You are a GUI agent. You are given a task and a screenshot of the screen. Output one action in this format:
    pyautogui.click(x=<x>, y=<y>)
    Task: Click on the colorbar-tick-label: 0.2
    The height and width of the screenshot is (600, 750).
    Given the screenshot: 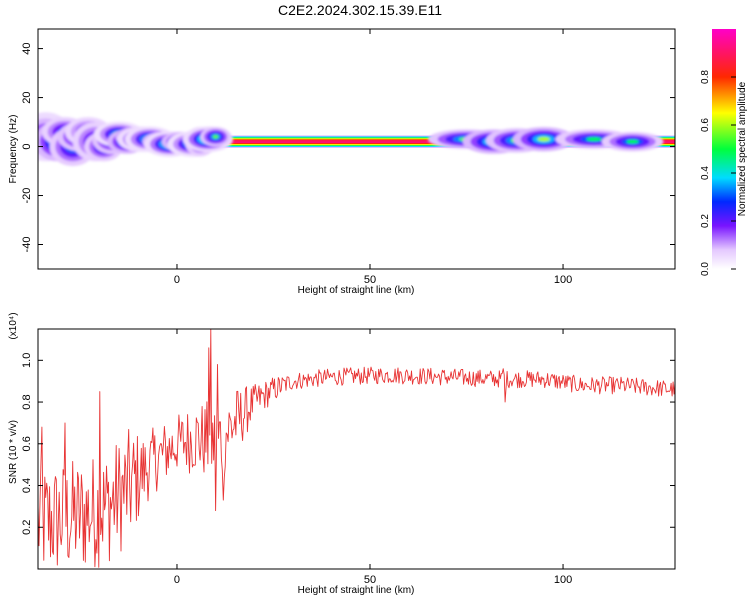 What is the action you would take?
    pyautogui.click(x=705, y=221)
    